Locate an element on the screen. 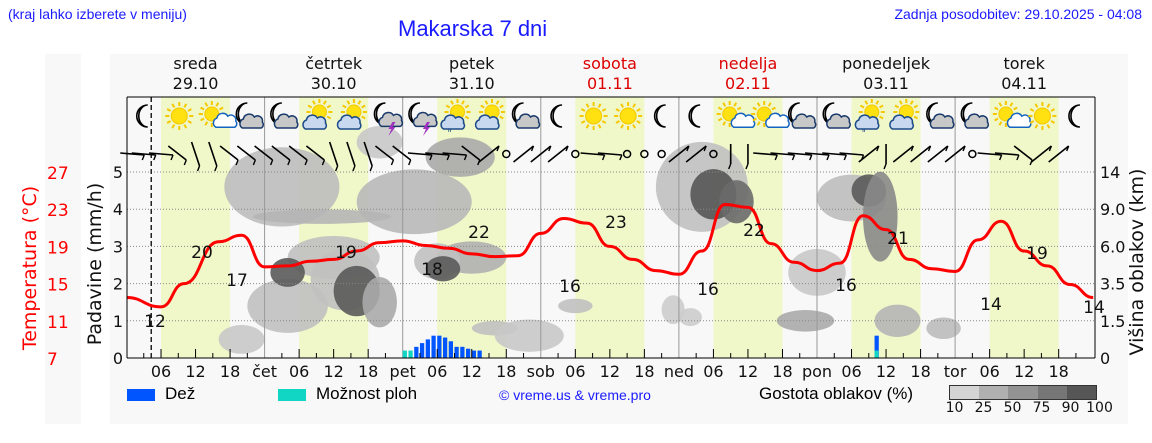 This screenshot has height=443, width=1152. cloud-axis-label: Višina oblakov (km) is located at coordinates (1137, 262).